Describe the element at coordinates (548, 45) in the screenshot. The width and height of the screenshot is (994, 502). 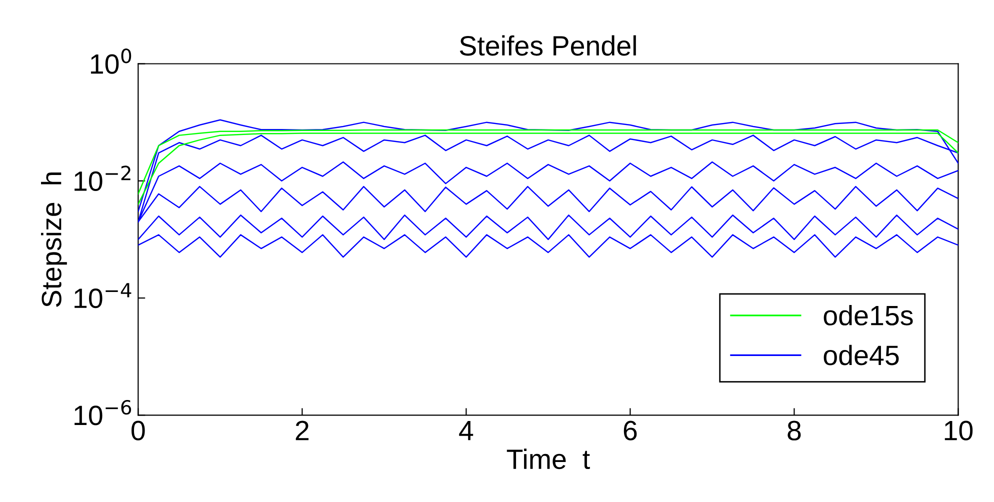
I see `chart-title: Steifes Pendel` at that location.